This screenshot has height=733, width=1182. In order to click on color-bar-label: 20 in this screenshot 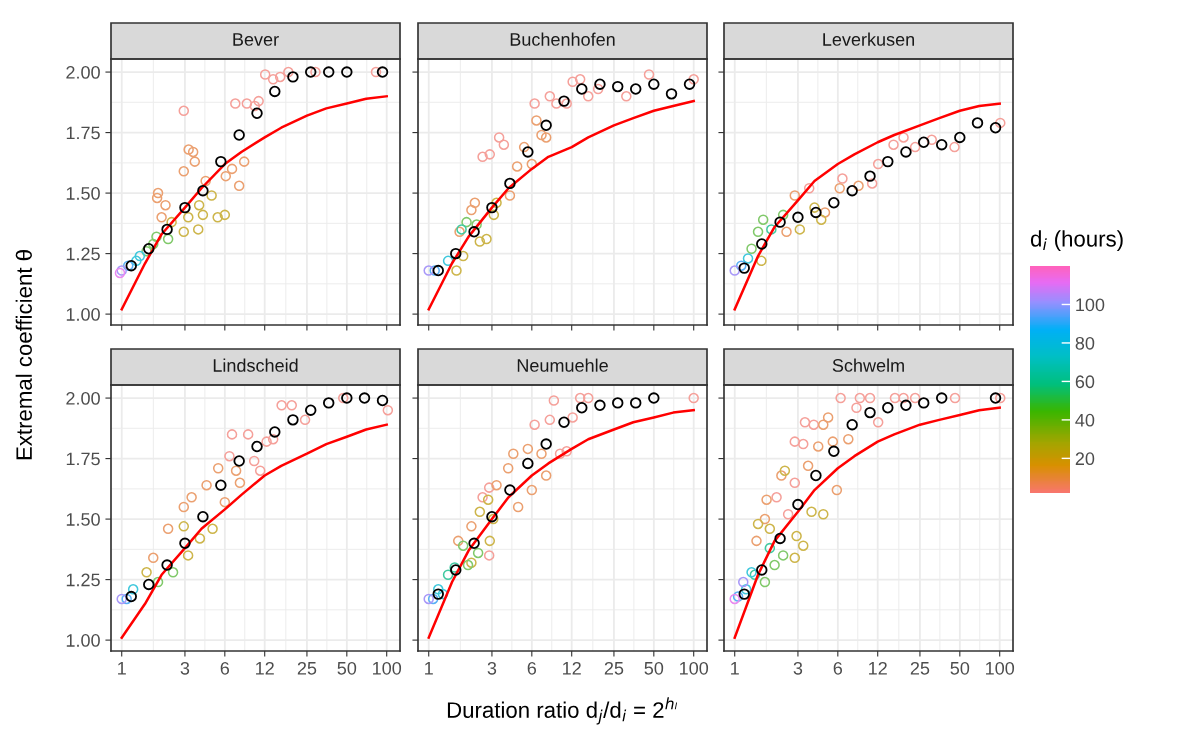, I will do `click(1085, 459)`.